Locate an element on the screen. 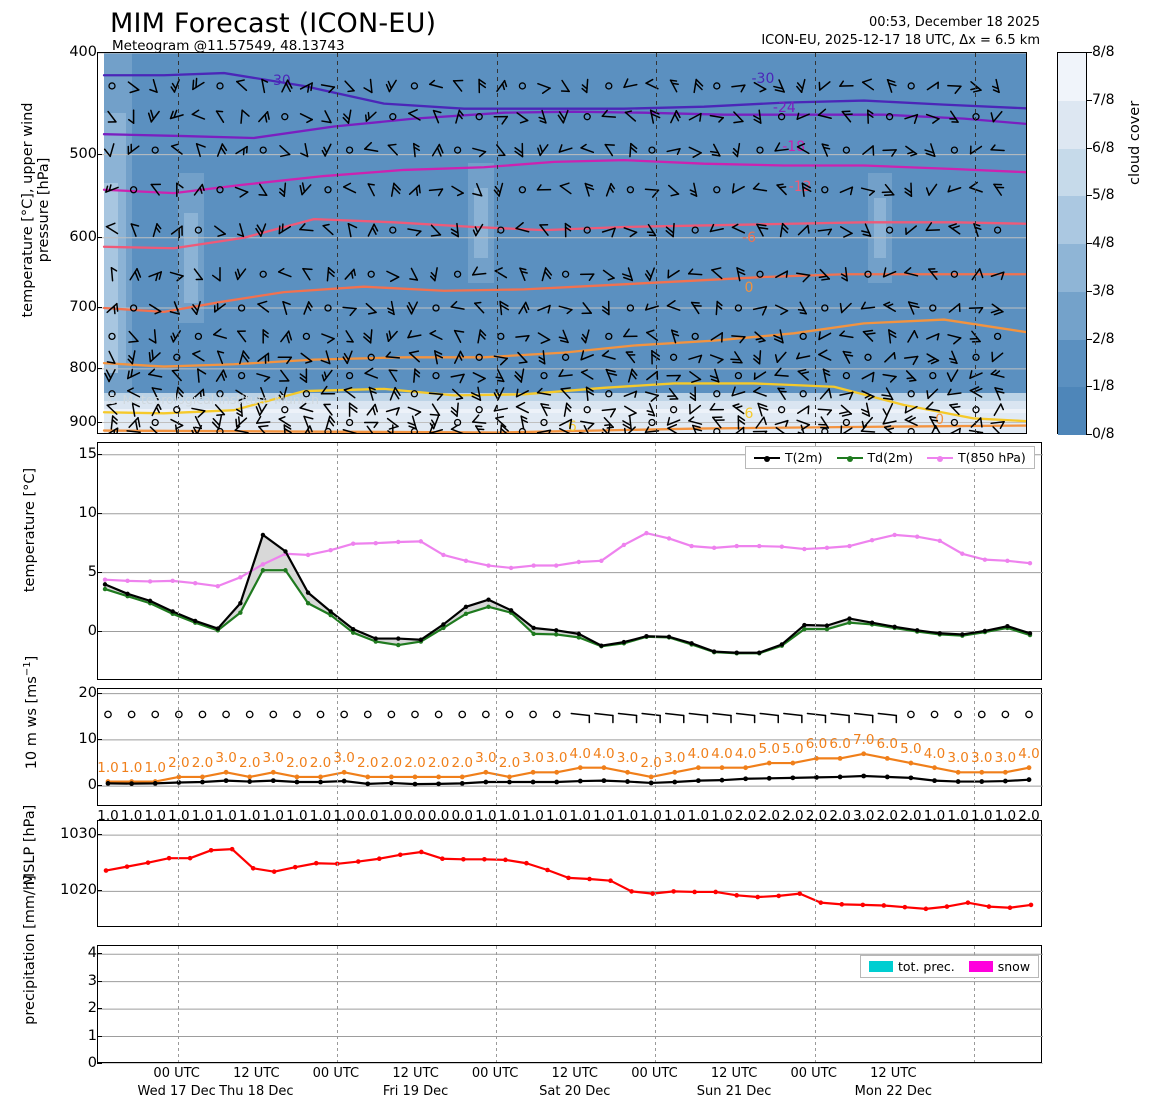  x-axis-day: Thu 18 Dec is located at coordinates (256, 1091).